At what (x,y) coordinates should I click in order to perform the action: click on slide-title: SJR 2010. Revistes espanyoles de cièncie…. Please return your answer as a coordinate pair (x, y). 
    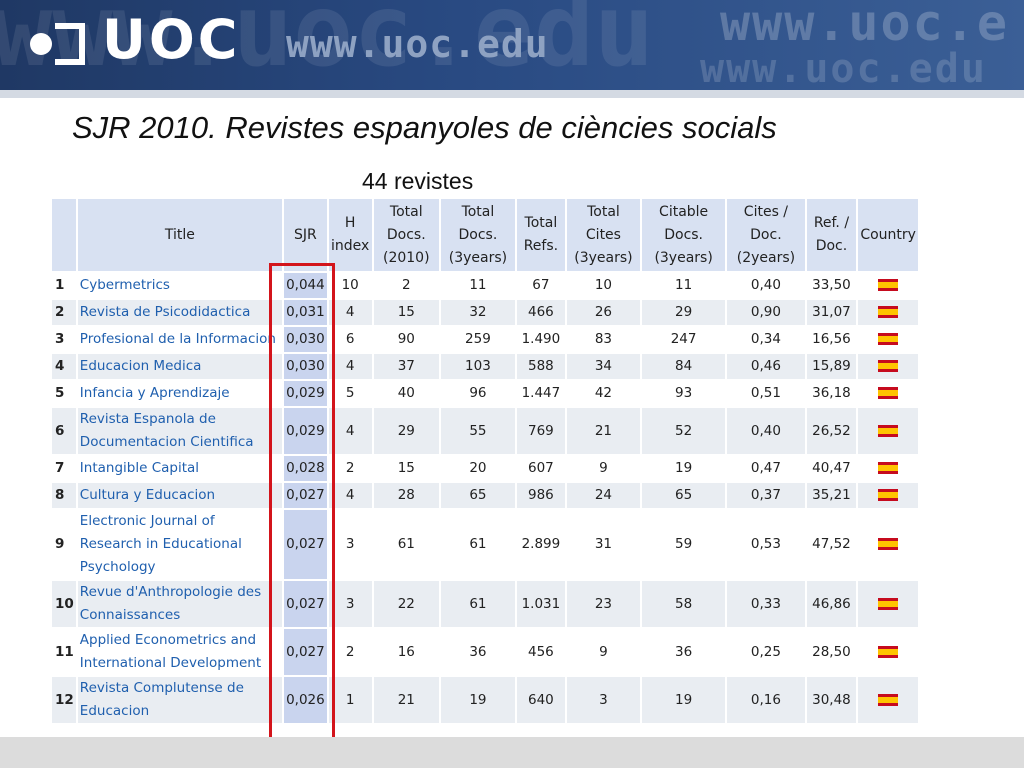
    Looking at the image, I should click on (424, 127).